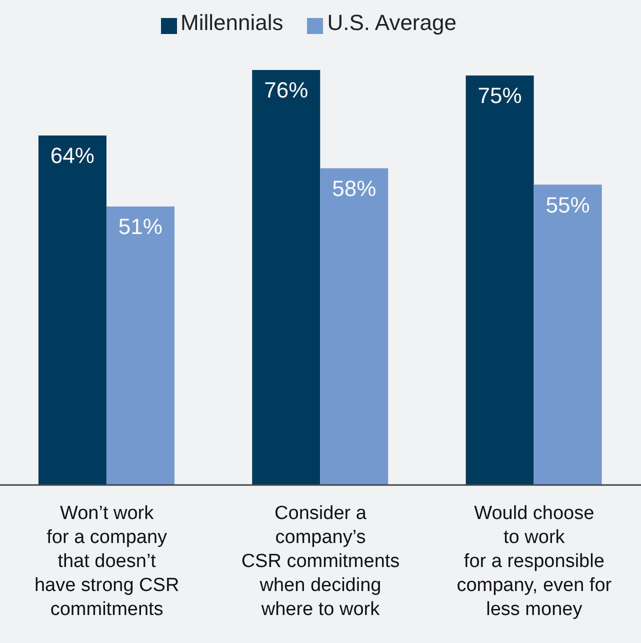  Describe the element at coordinates (72, 155) in the screenshot. I see `data-label: 64%` at that location.